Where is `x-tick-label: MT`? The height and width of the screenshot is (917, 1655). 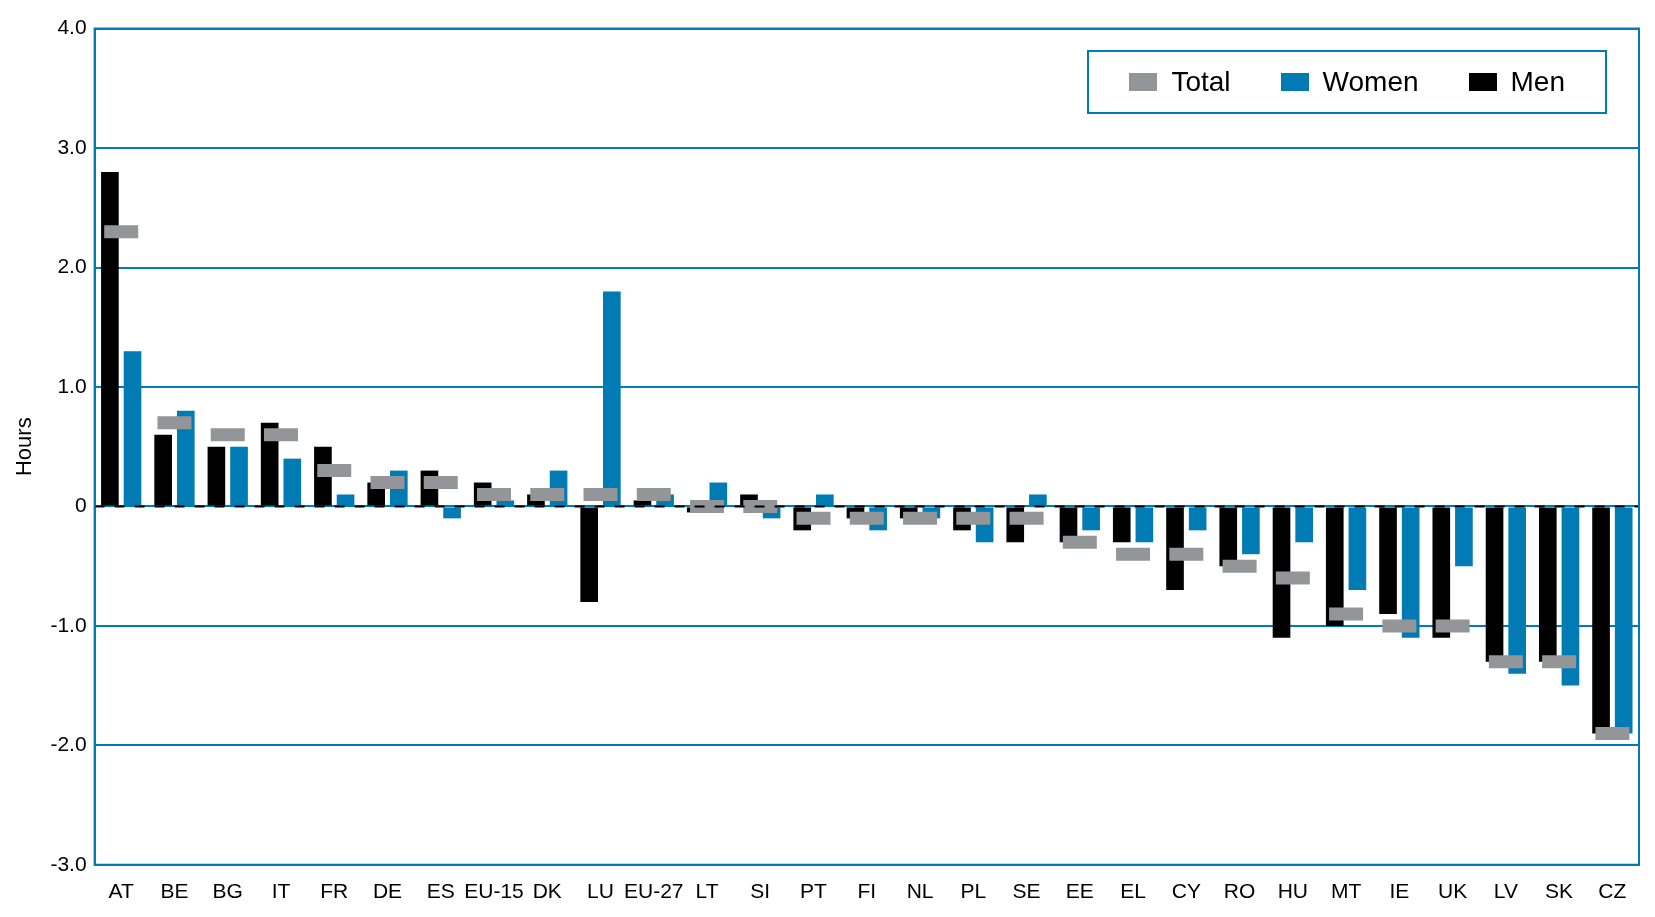 x-tick-label: MT is located at coordinates (1346, 891).